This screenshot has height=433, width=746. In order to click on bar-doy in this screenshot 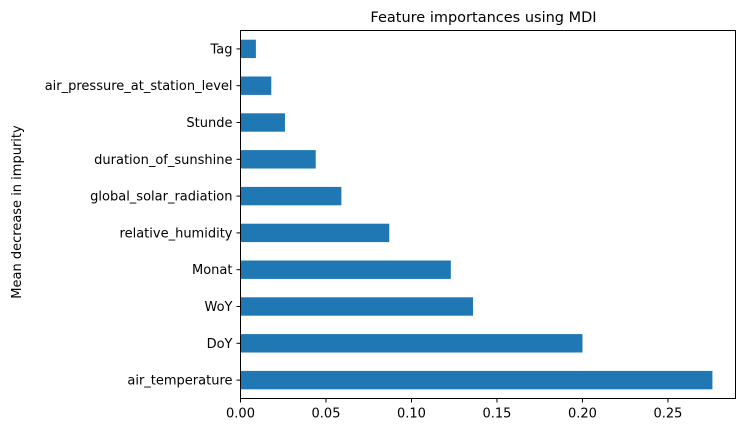, I will do `click(411, 343)`.